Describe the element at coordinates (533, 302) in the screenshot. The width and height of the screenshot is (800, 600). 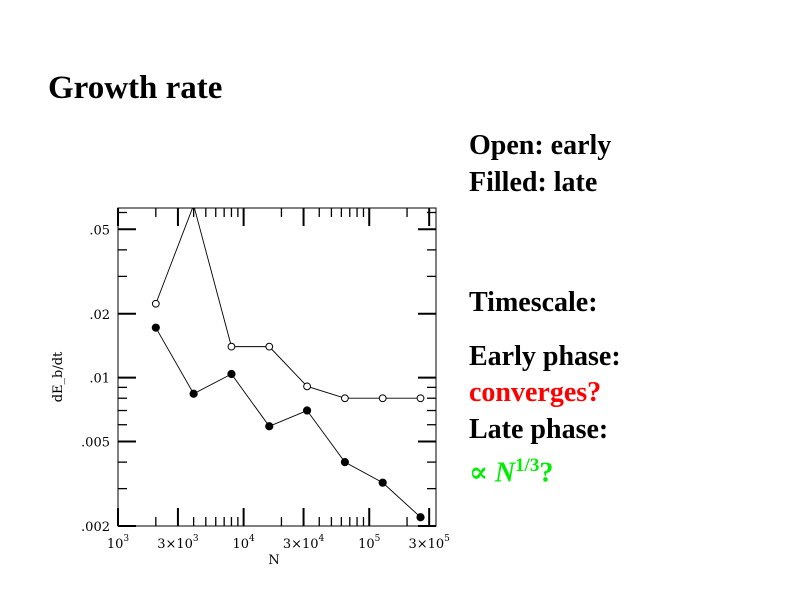
I see `timescale-heading: Timescale:` at that location.